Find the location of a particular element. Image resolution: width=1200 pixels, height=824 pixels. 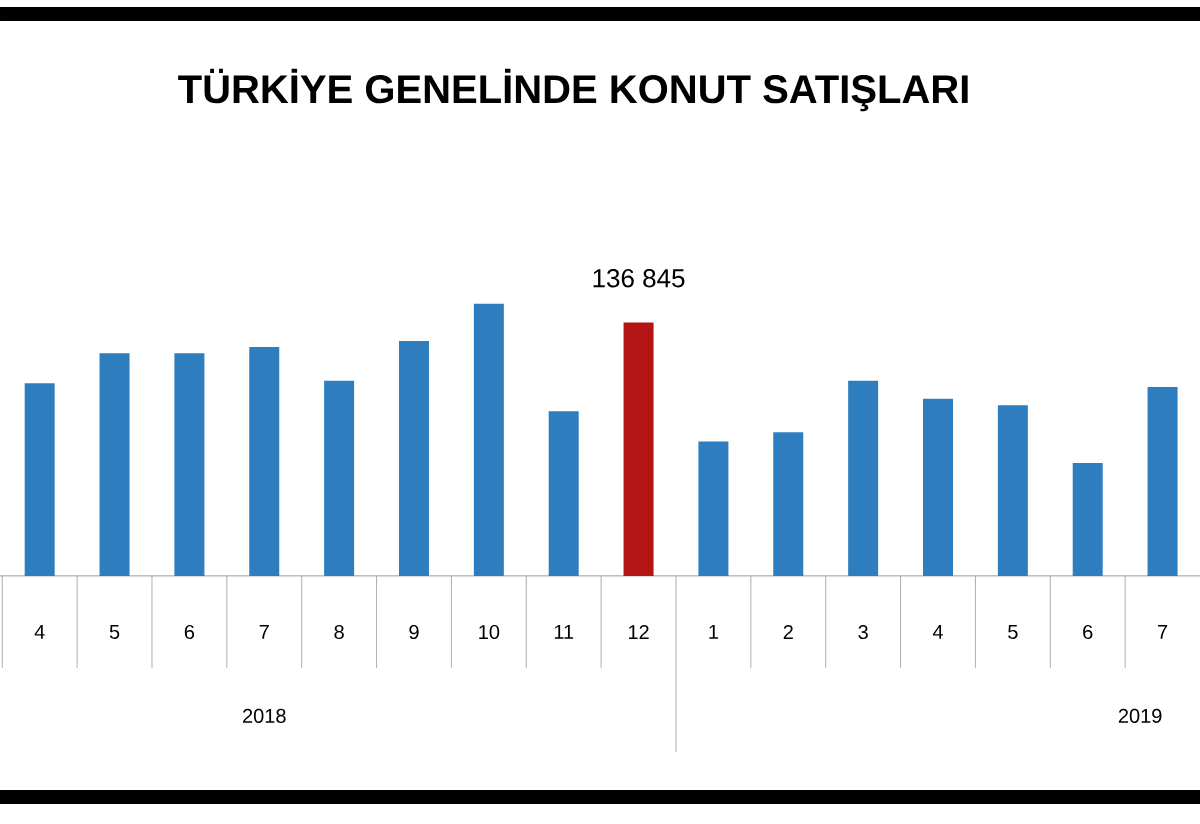

x-tick-label: 10 is located at coordinates (489, 632).